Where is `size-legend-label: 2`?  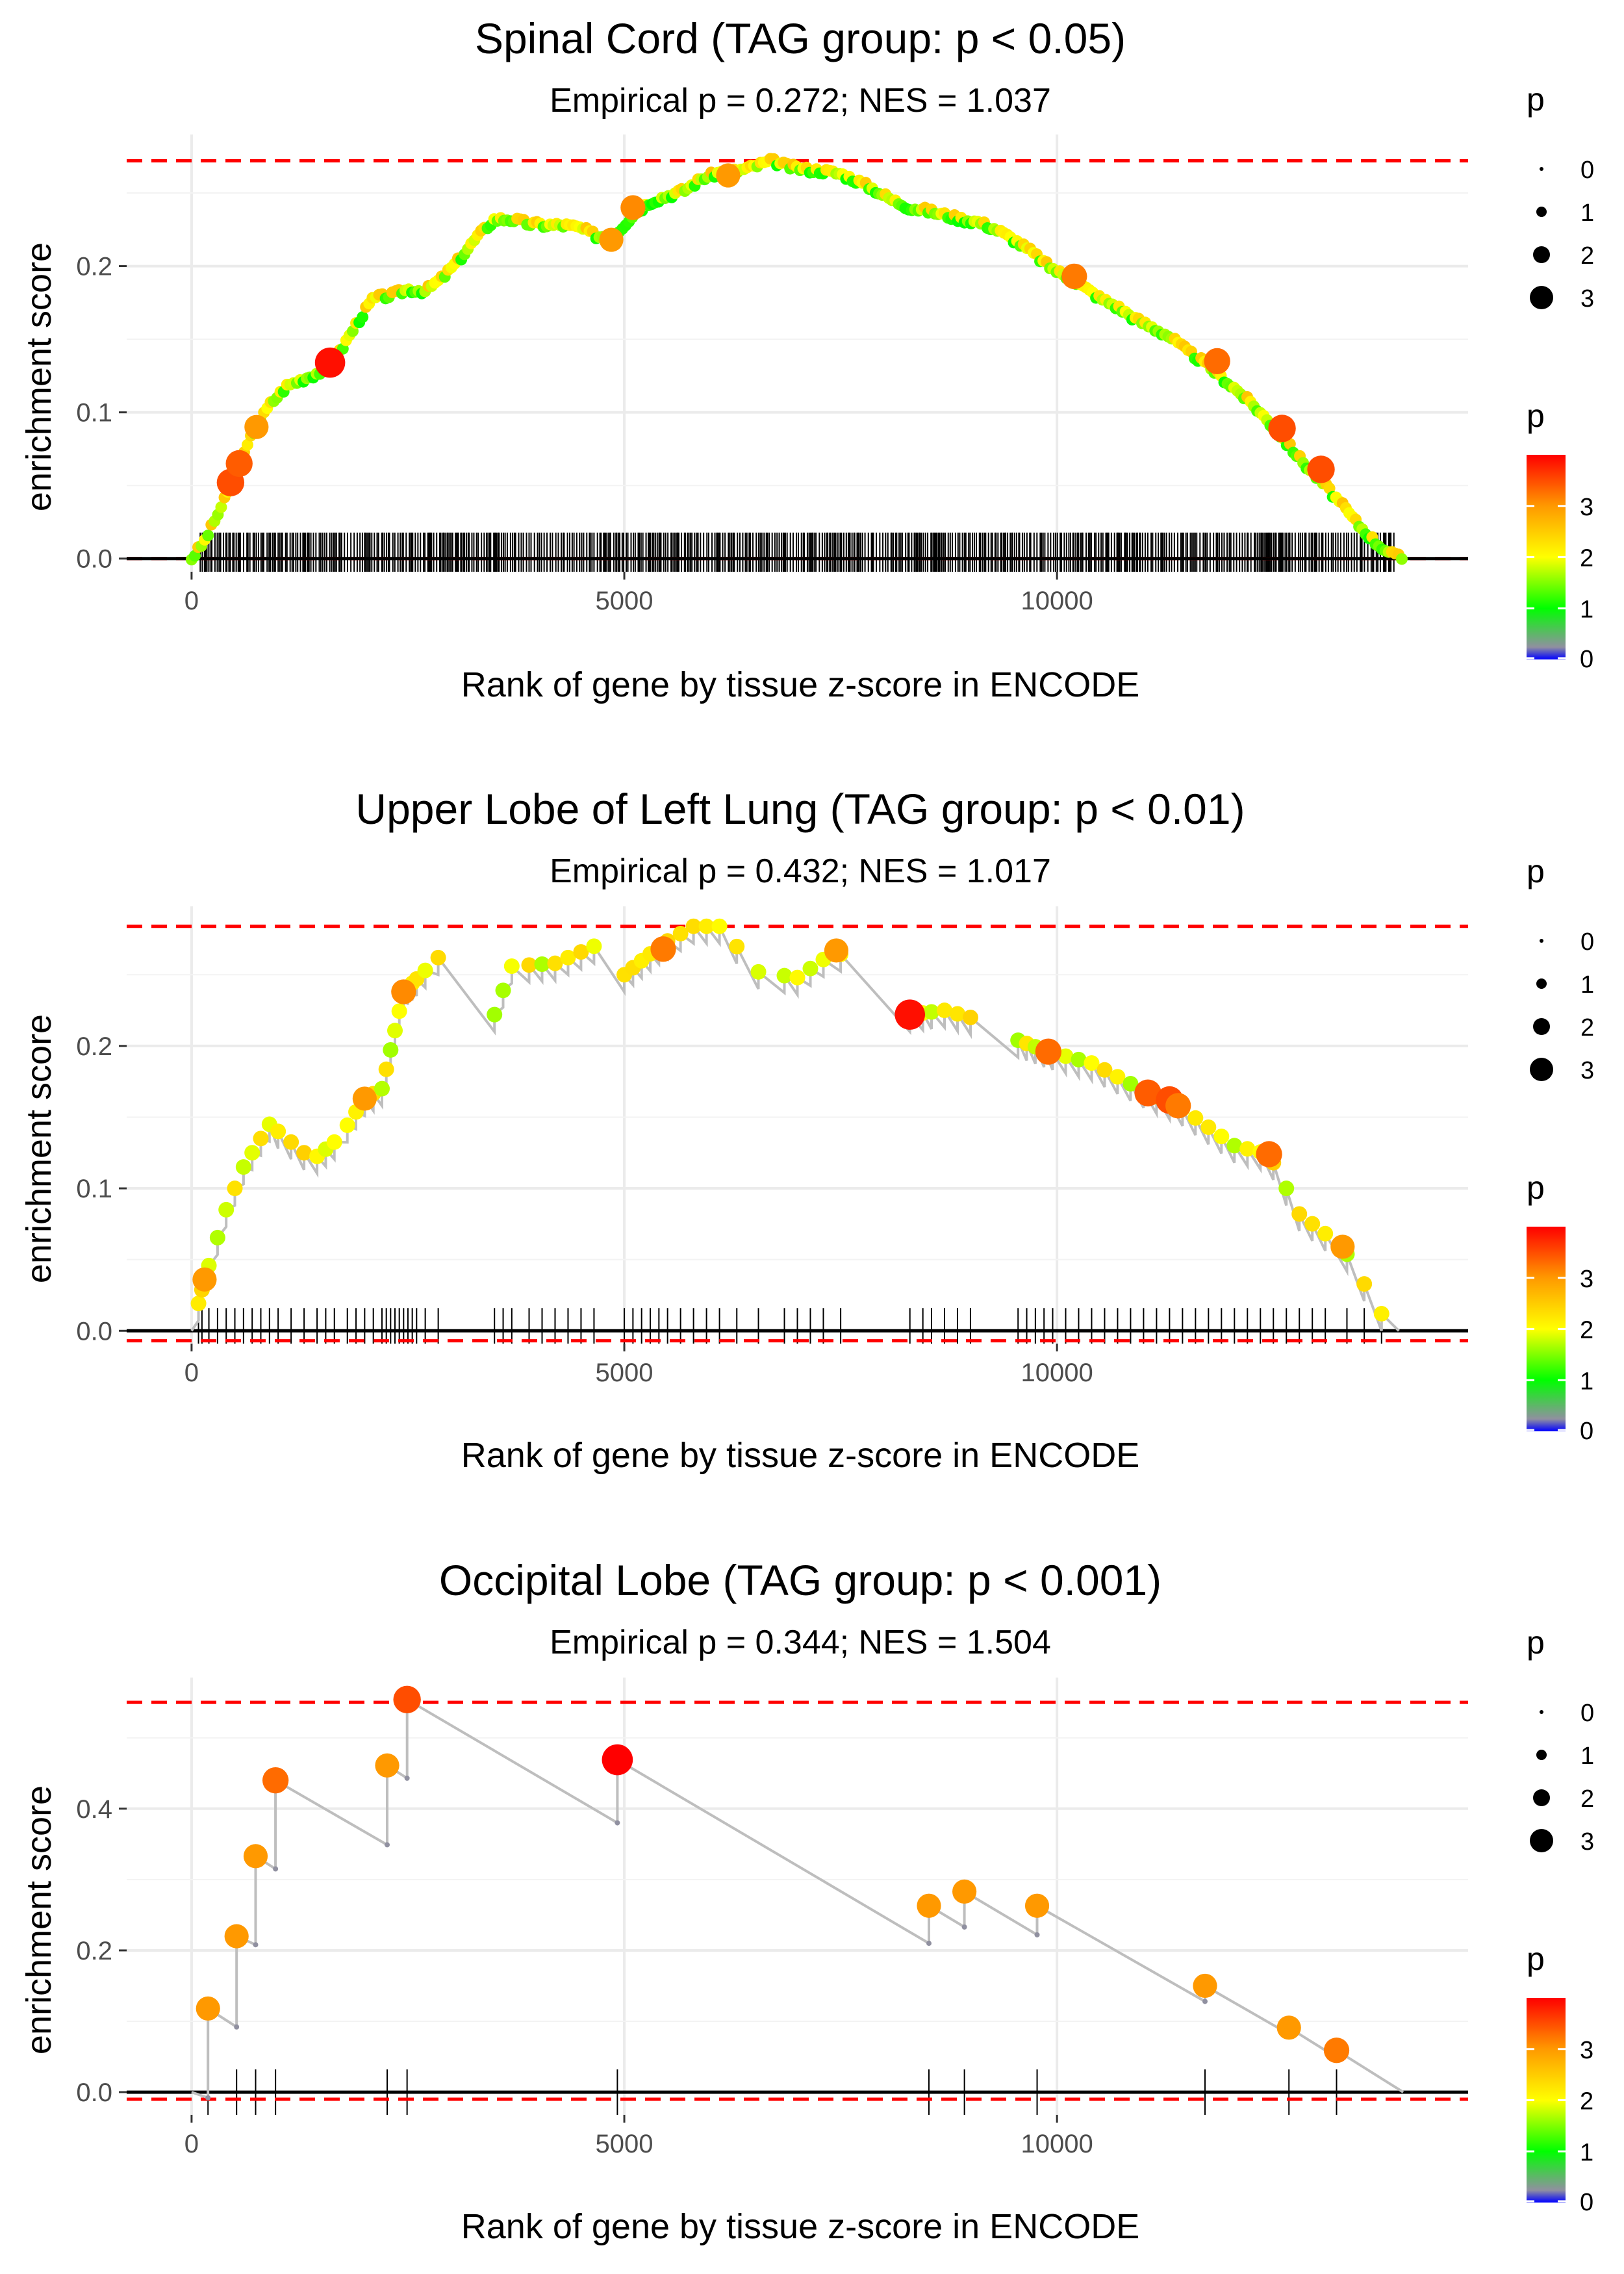 size-legend-label: 2 is located at coordinates (1587, 256).